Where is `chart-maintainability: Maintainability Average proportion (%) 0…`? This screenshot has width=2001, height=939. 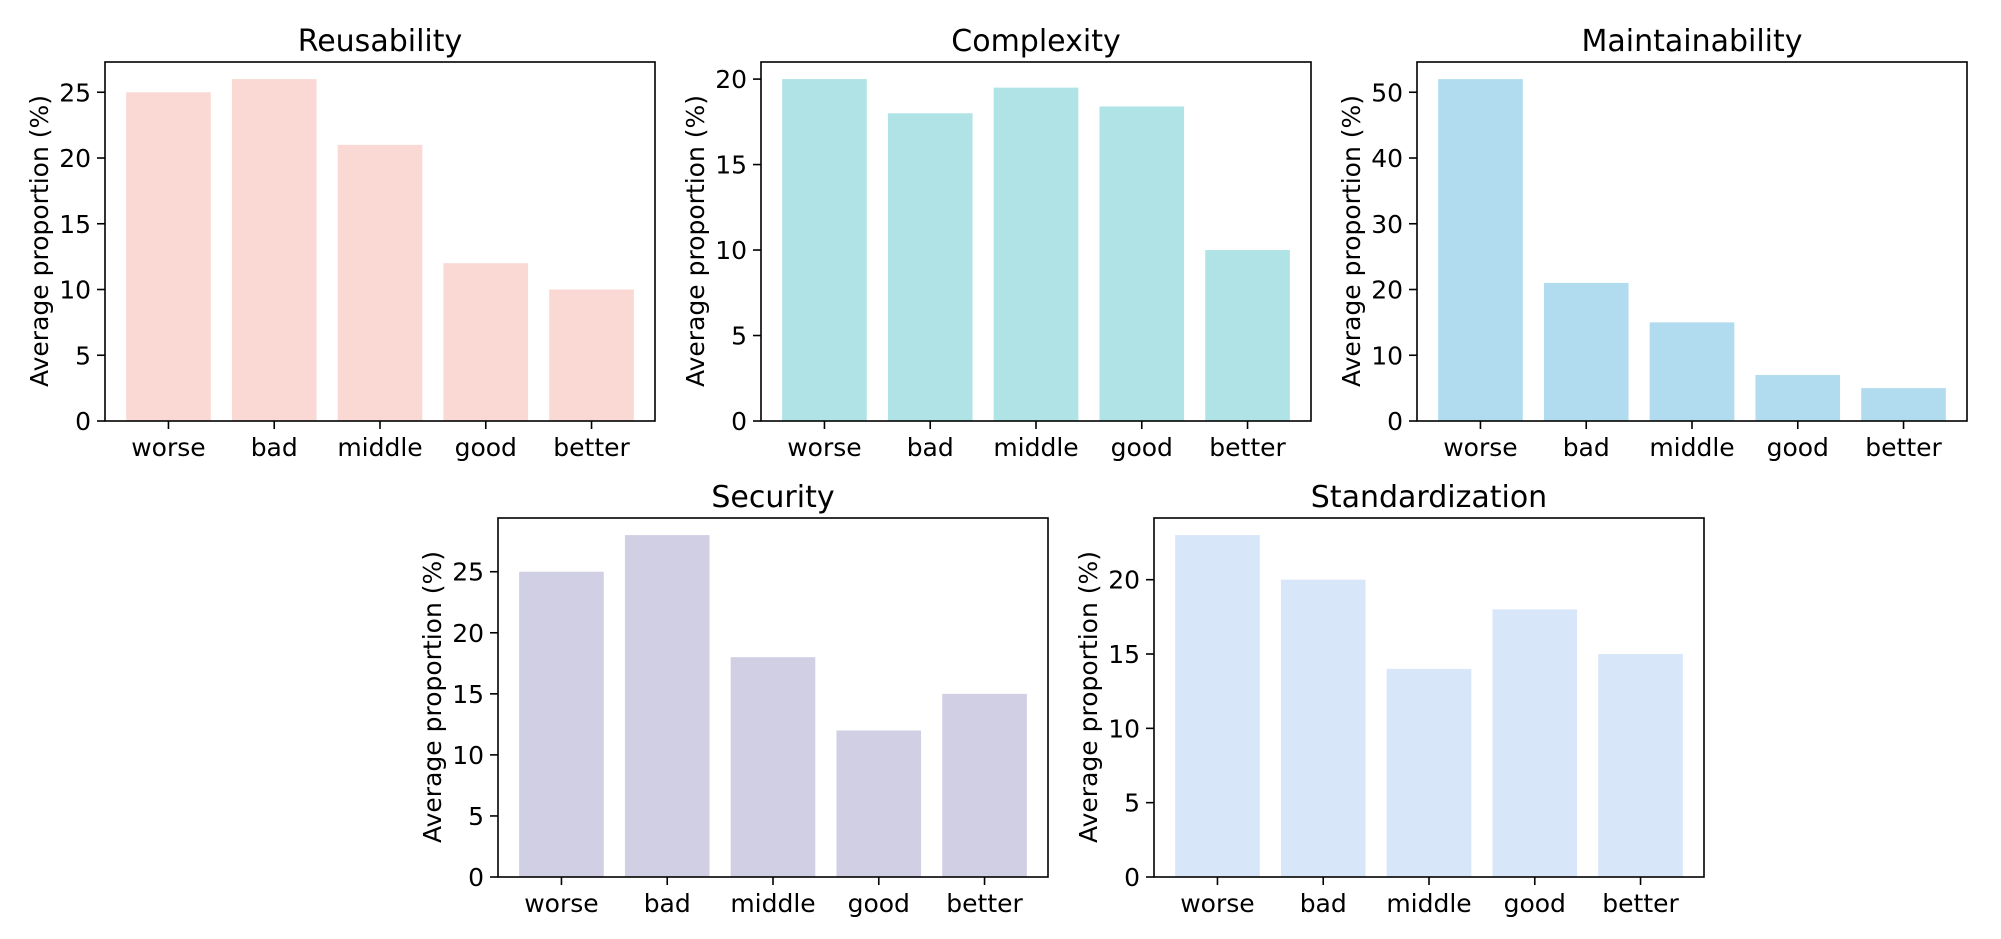 chart-maintainability: Maintainability Average proportion (%) 0… is located at coordinates (1652, 243).